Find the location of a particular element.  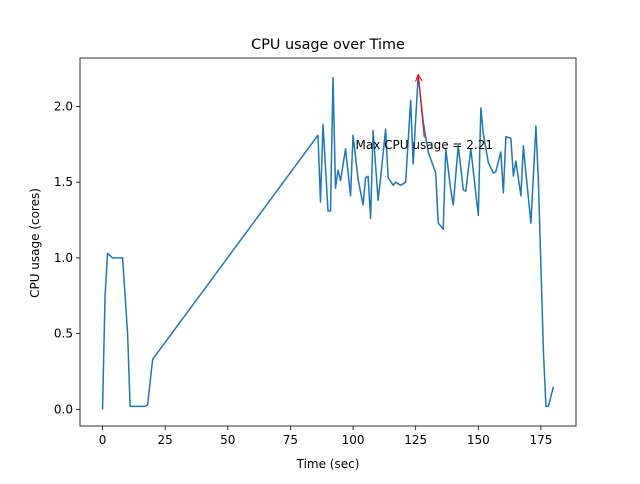

y-tick-label: 1.5 is located at coordinates (63, 182).